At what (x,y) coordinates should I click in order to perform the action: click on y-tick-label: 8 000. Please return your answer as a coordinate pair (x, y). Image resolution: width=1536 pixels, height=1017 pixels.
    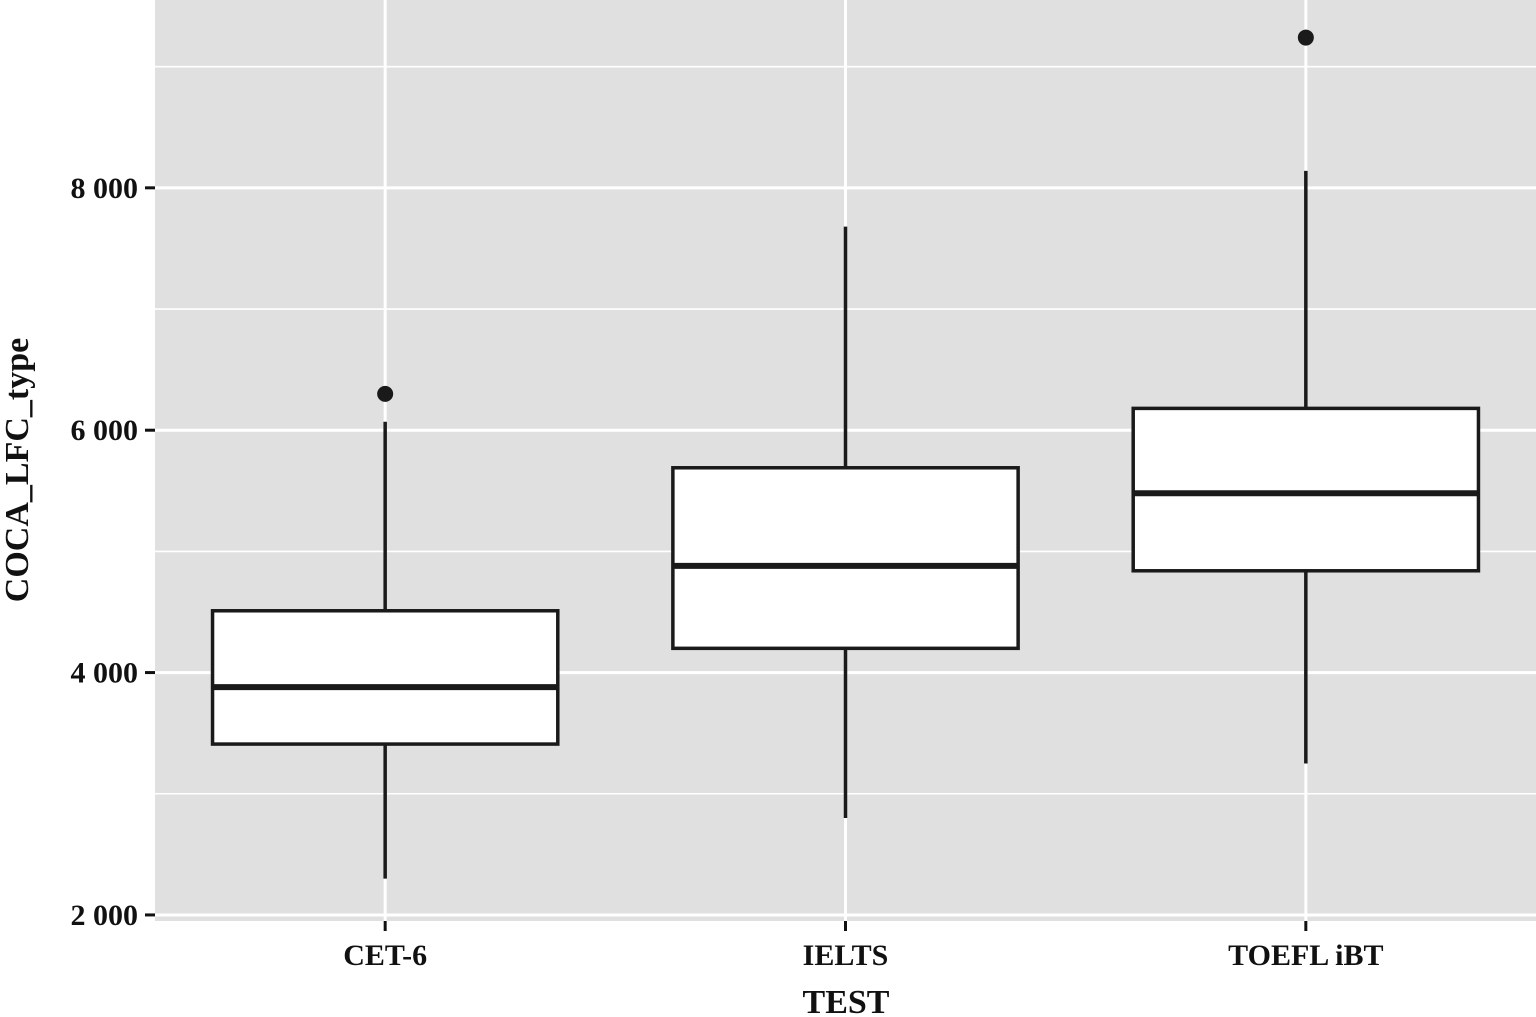
    Looking at the image, I should click on (105, 188).